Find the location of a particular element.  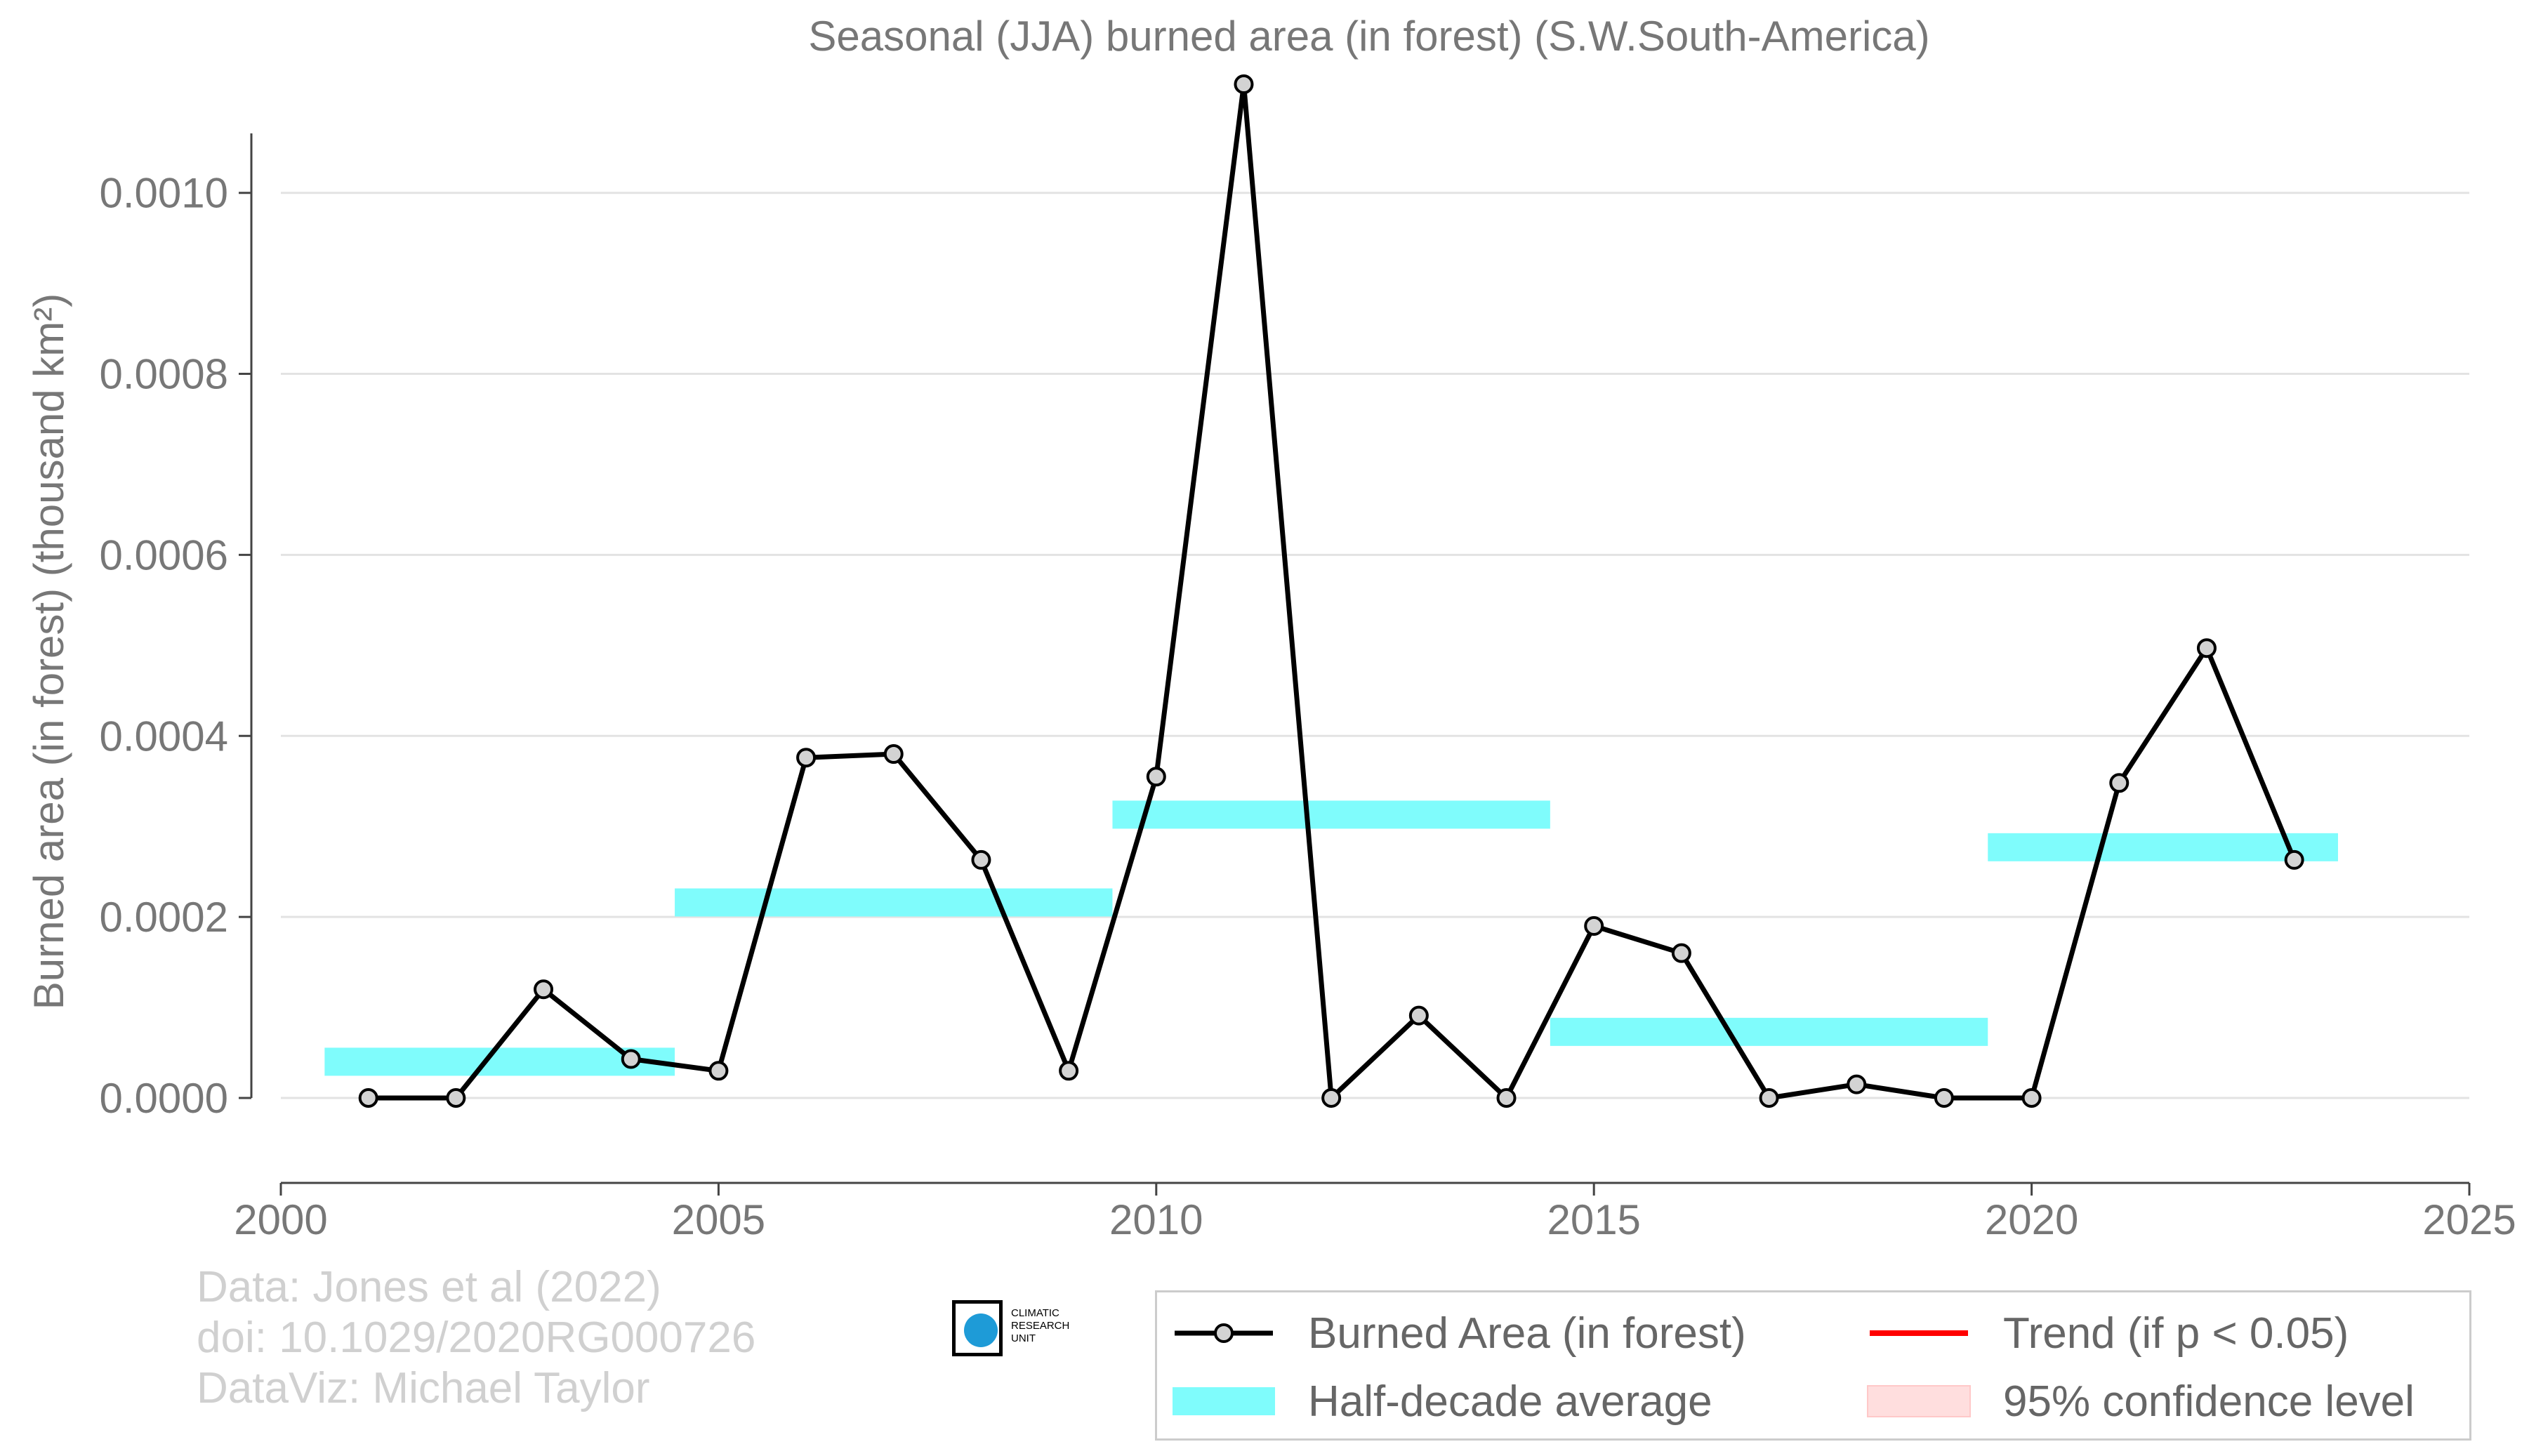

data-point-2012 is located at coordinates (1331, 1097).